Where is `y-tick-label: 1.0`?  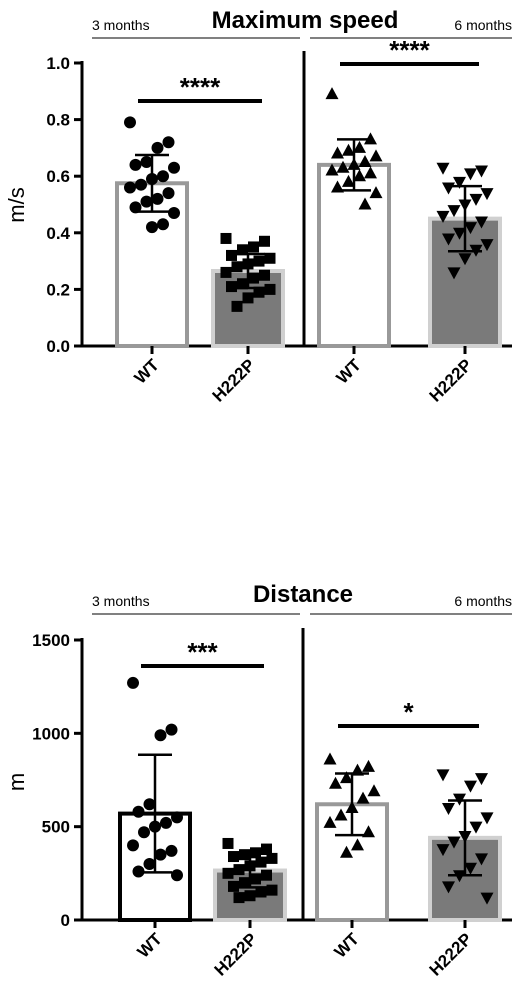
y-tick-label: 1.0 is located at coordinates (58, 63).